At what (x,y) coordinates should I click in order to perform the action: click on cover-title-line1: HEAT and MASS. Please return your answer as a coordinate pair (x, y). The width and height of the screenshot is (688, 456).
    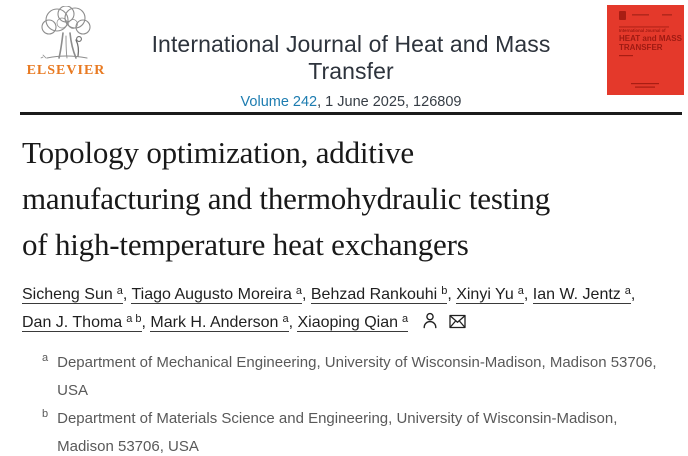
    Looking at the image, I should click on (651, 38).